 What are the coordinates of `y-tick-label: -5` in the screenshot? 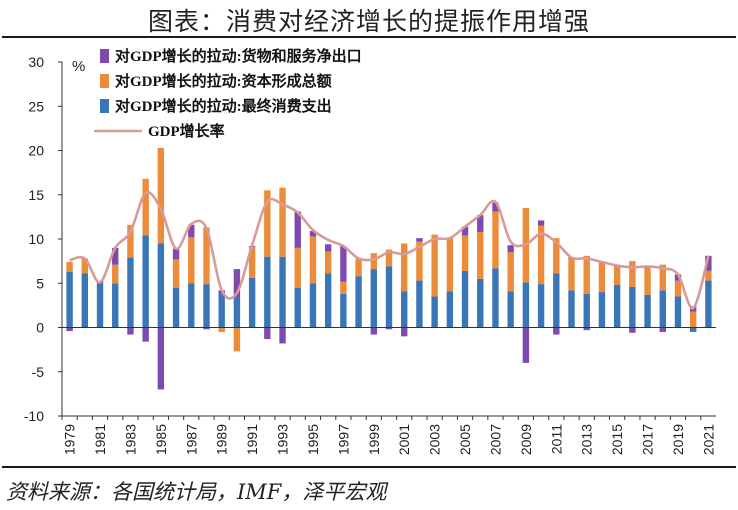 It's located at (38, 372).